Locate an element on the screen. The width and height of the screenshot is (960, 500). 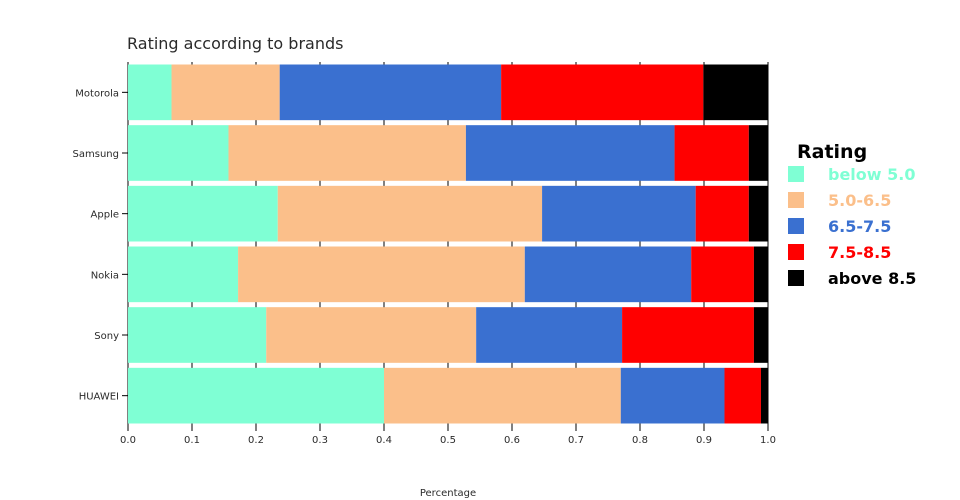
y-tick-label: HUAWEI is located at coordinates (99, 397).